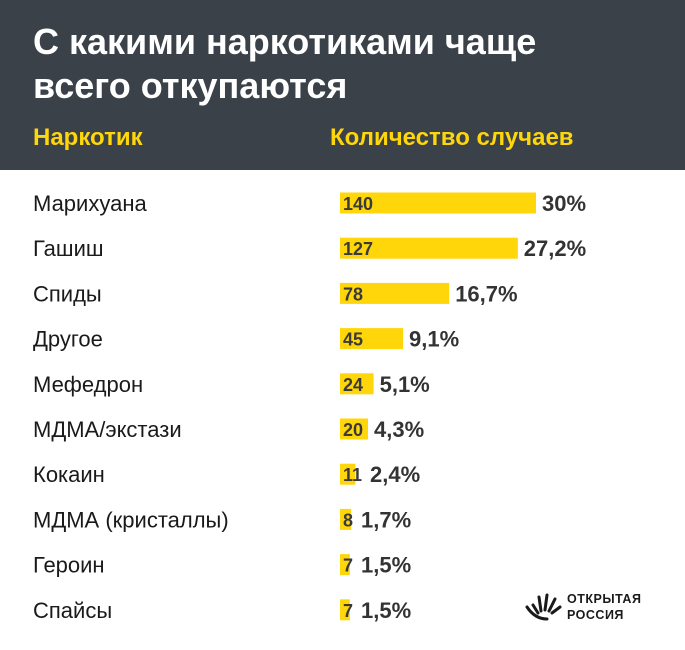 The width and height of the screenshot is (685, 650). What do you see at coordinates (68, 248) in the screenshot?
I see `category-label: Гашиш` at bounding box center [68, 248].